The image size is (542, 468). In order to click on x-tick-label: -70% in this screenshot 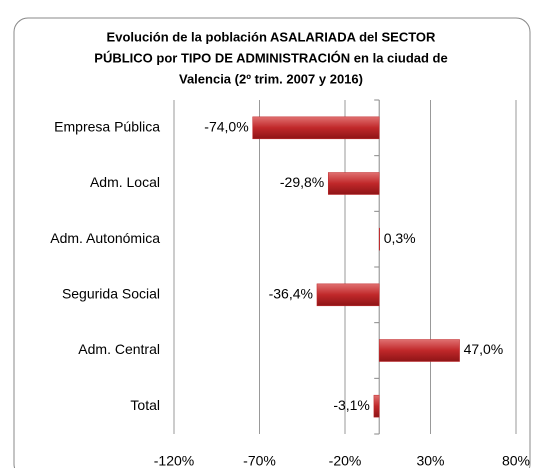, I will do `click(259, 460)`.